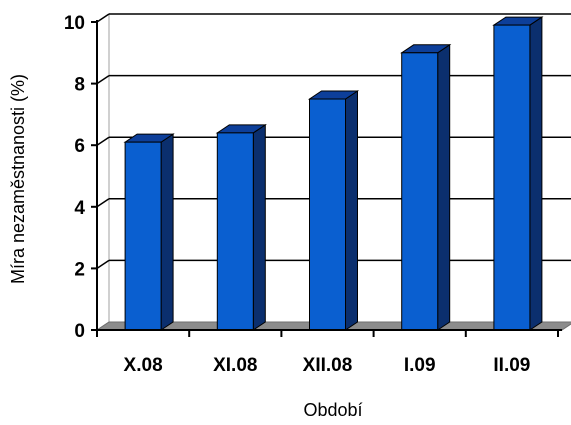 This screenshot has width=571, height=425. Describe the element at coordinates (74, 23) in the screenshot. I see `y-tick-label: 10` at that location.